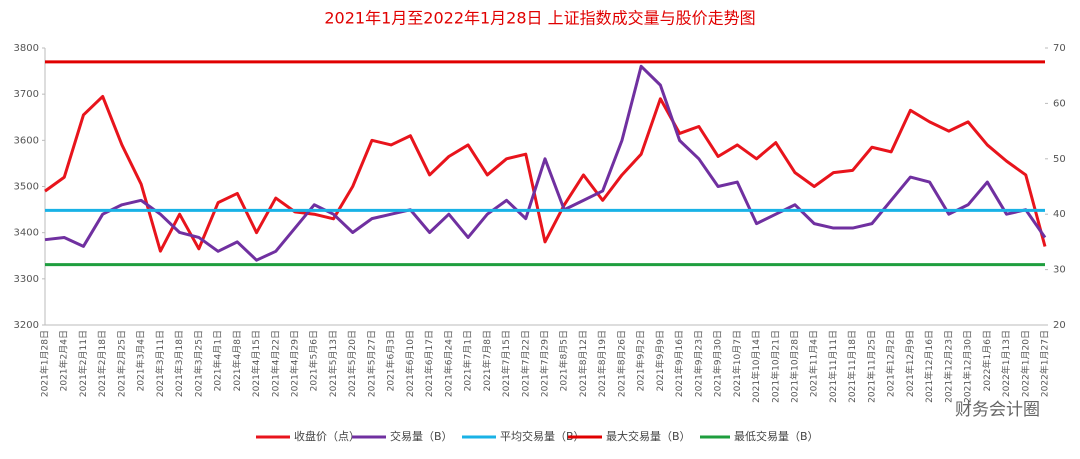 This screenshot has width=1080, height=459. What do you see at coordinates (929, 366) in the screenshot?
I see `x-tick-label: 2021年12月16日` at bounding box center [929, 366].